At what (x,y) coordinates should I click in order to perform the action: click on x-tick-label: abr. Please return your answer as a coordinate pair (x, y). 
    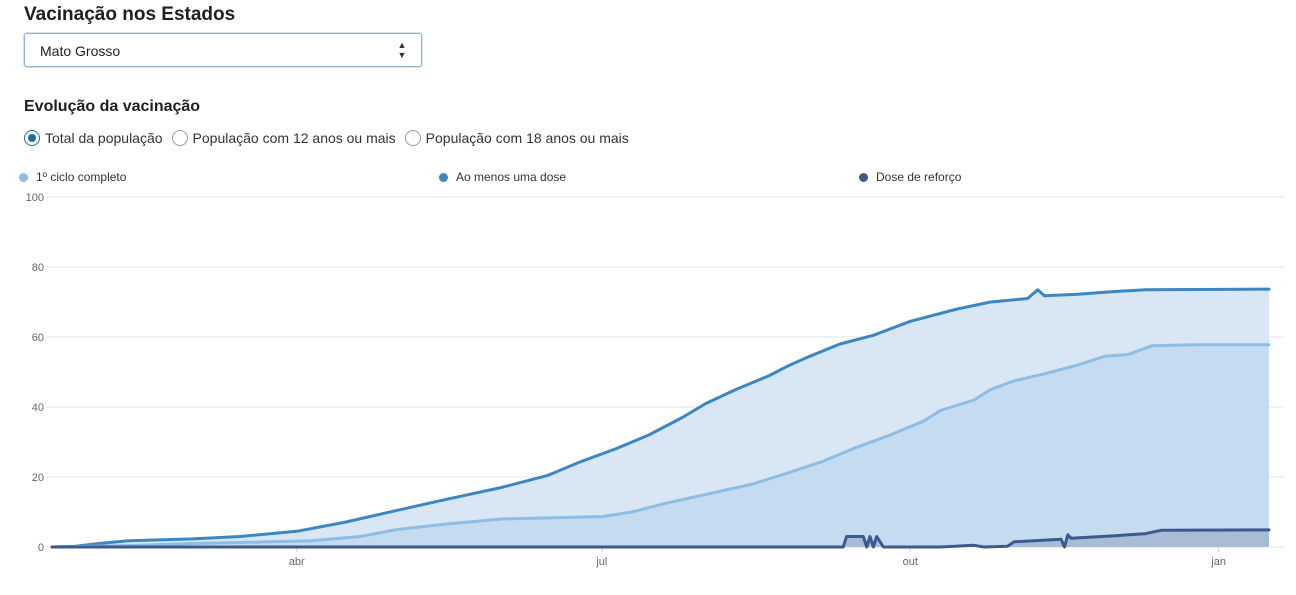
    Looking at the image, I should click on (297, 562).